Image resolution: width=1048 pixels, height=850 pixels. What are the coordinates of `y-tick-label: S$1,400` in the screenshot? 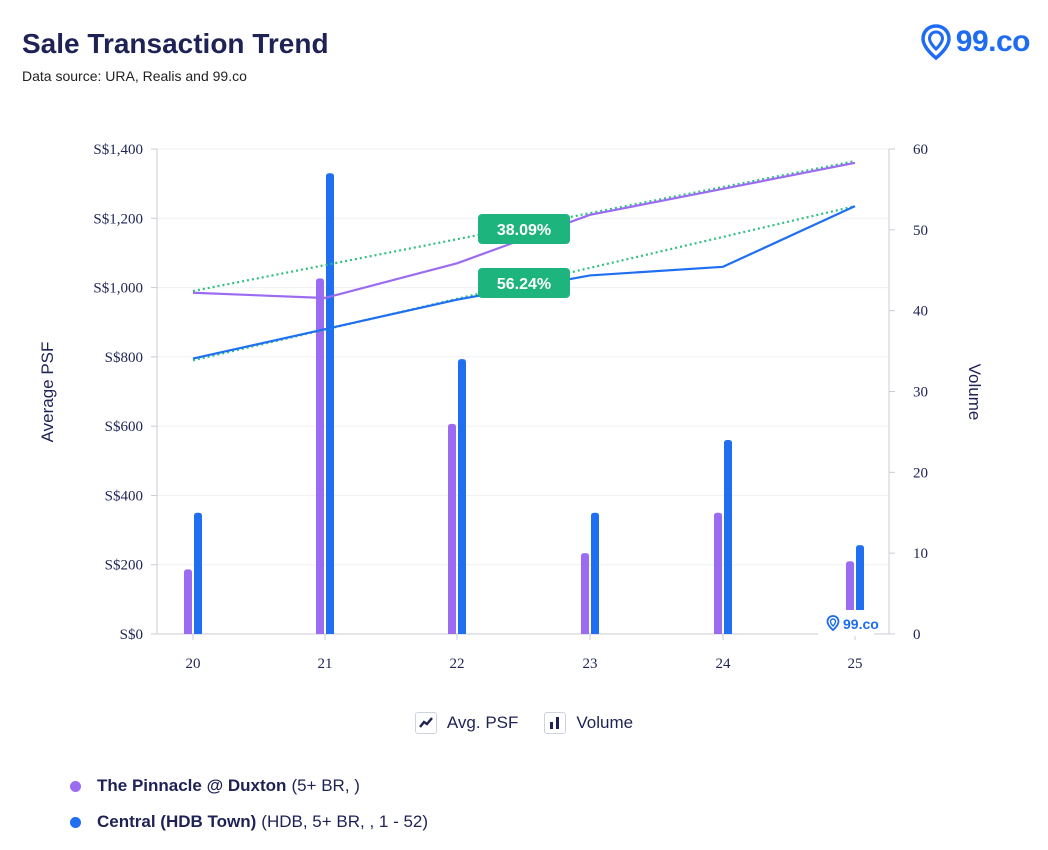 It's located at (118, 150).